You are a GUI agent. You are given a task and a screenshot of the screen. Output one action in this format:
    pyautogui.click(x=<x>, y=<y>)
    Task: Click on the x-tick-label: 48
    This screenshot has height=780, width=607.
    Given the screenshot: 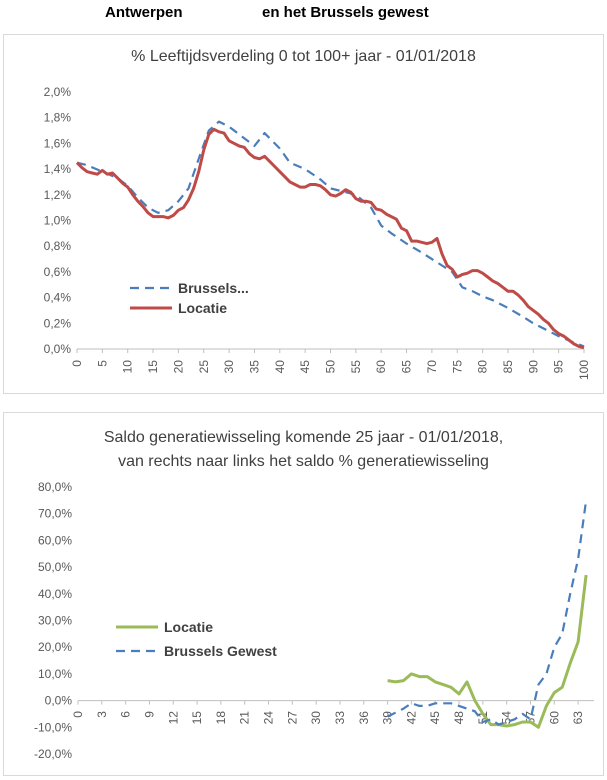 What is the action you would take?
    pyautogui.click(x=459, y=718)
    